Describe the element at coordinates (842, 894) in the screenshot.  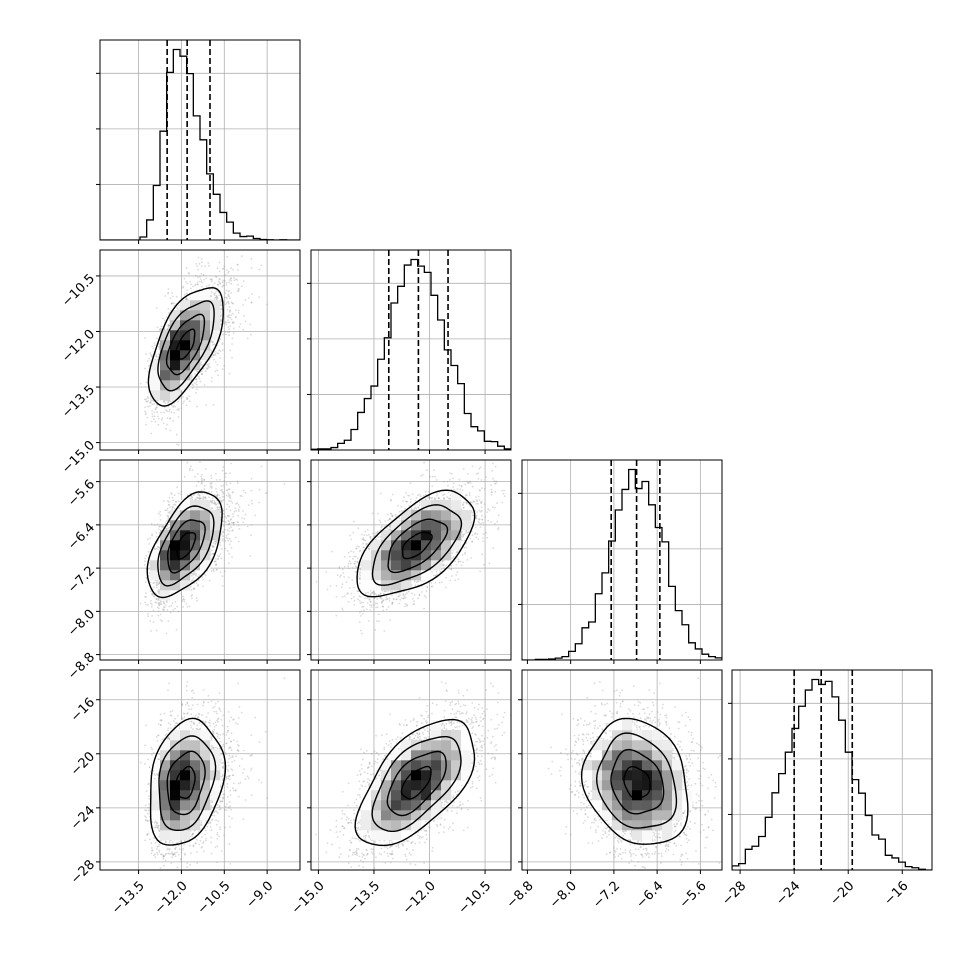
I see `x-tick-label: −20` at that location.